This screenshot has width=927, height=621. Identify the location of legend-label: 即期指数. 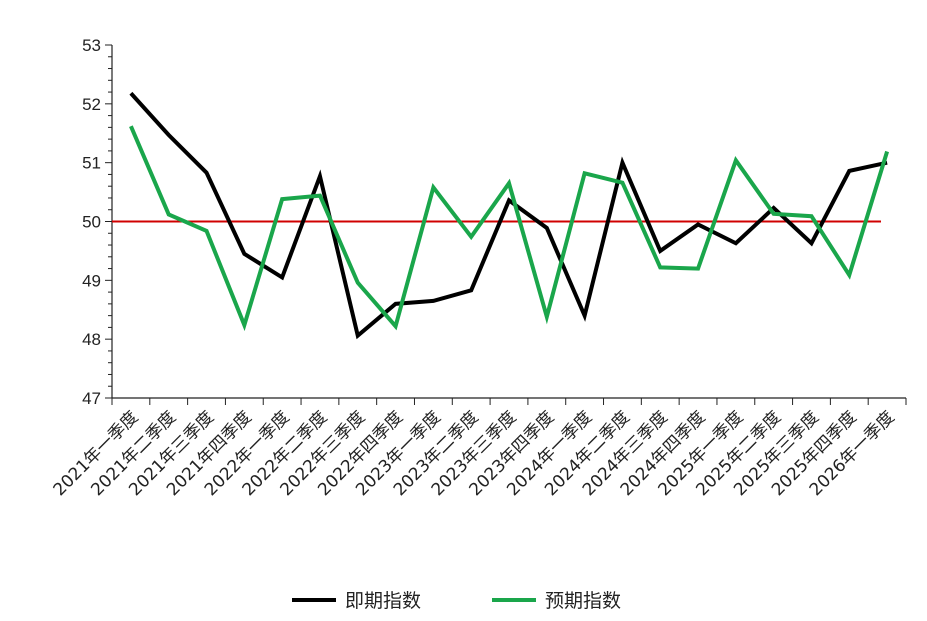
(383, 601).